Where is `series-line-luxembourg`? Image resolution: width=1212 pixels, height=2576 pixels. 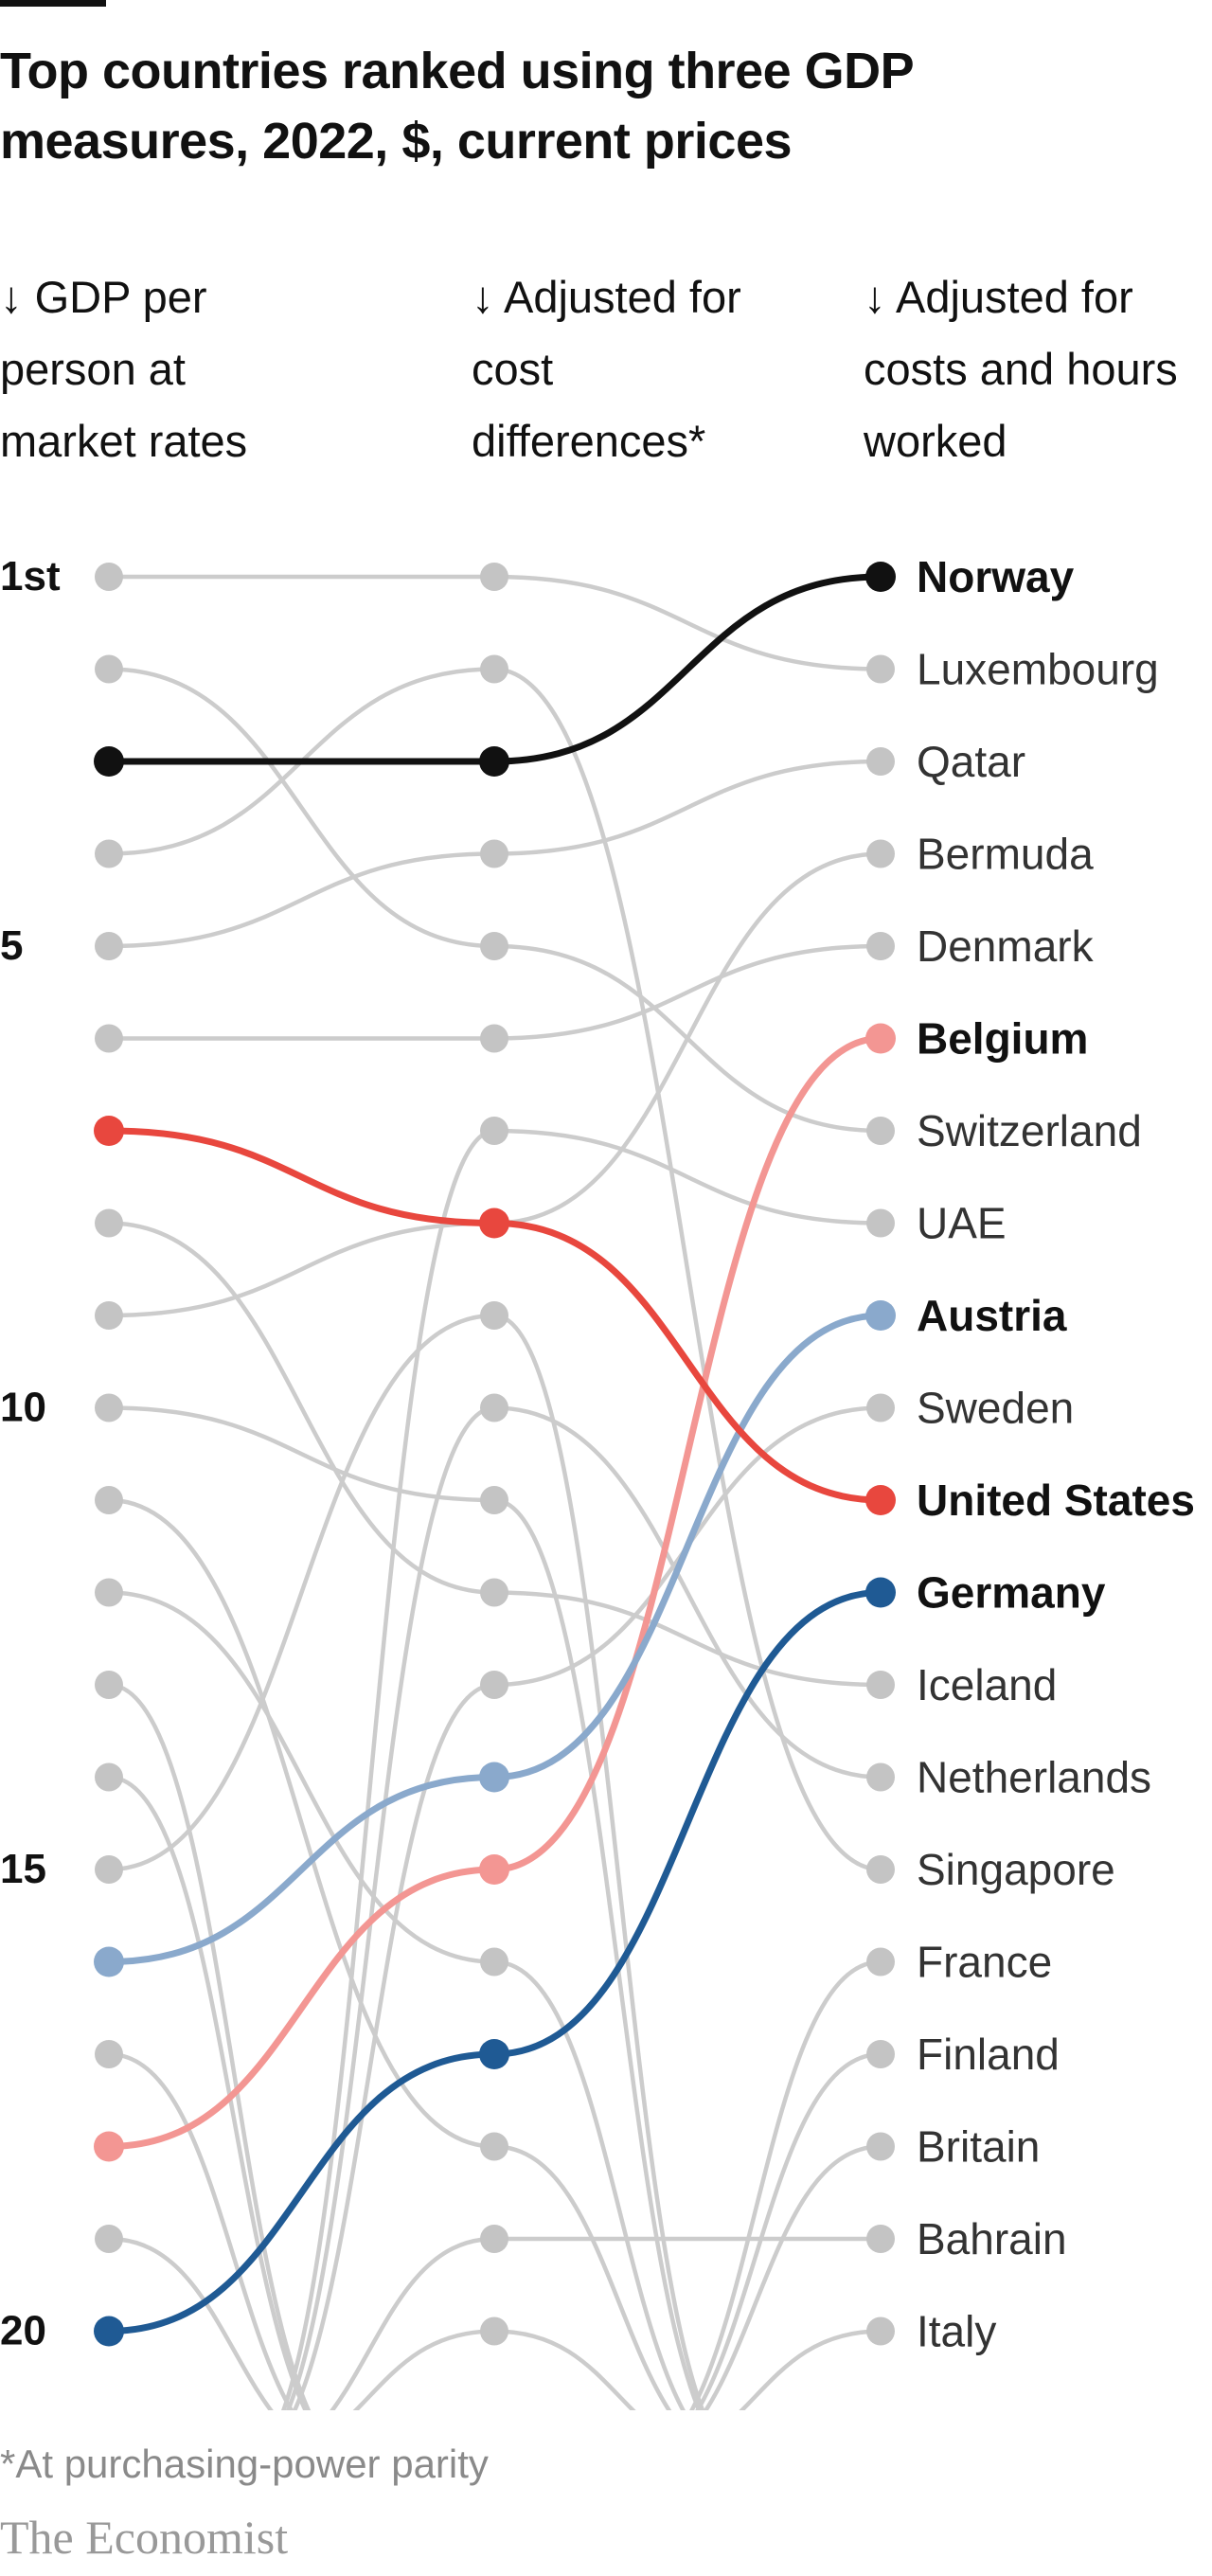
series-line-luxembourg is located at coordinates (495, 622).